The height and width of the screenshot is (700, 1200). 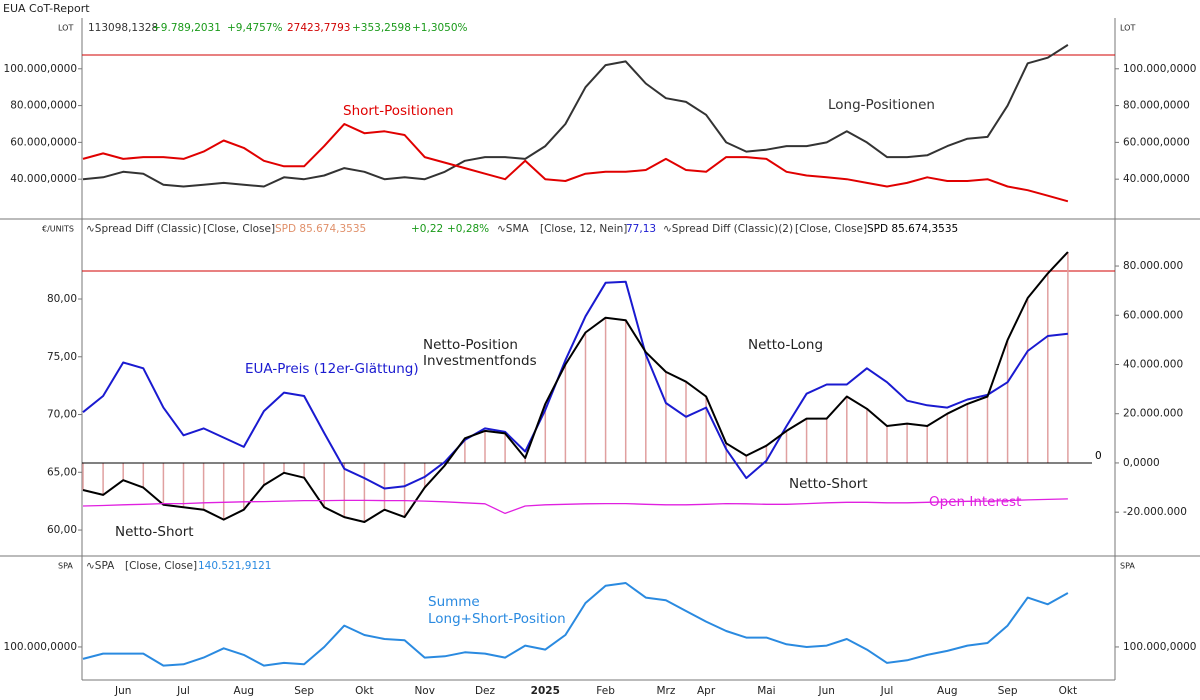 What do you see at coordinates (65, 566) in the screenshot?
I see `y-axis-label: SPA` at bounding box center [65, 566].